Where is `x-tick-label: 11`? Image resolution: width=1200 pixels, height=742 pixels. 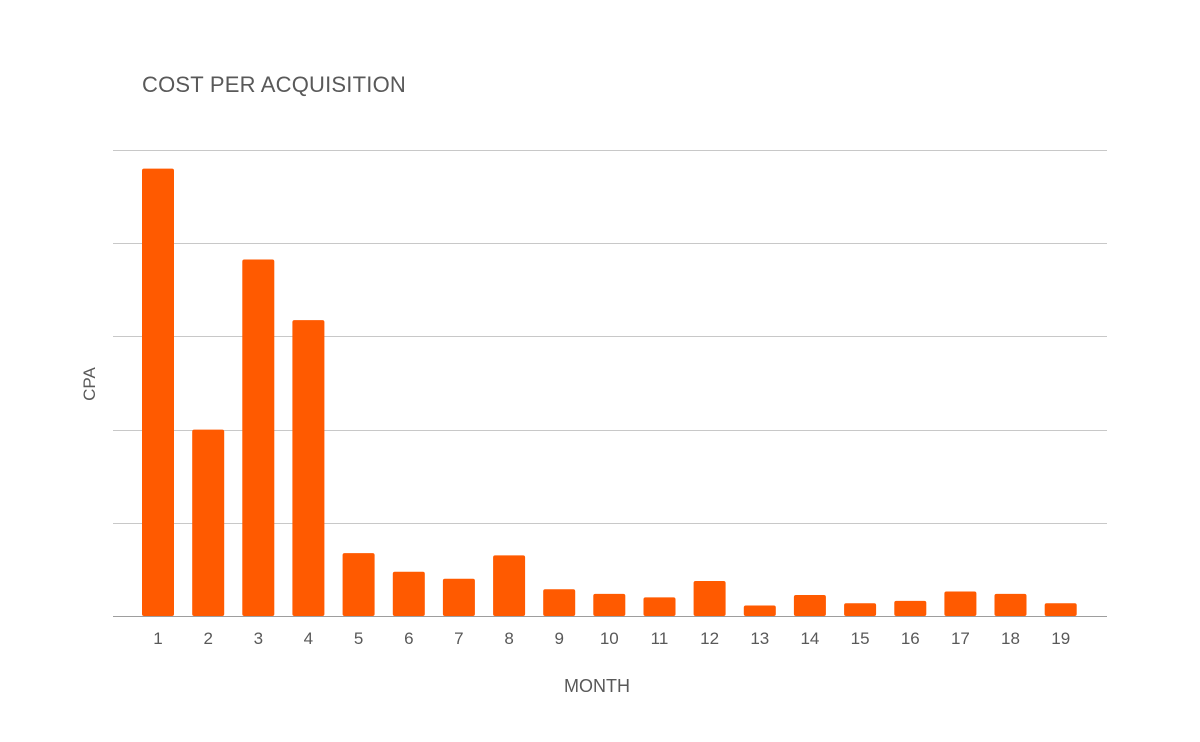 x-tick-label: 11 is located at coordinates (660, 638).